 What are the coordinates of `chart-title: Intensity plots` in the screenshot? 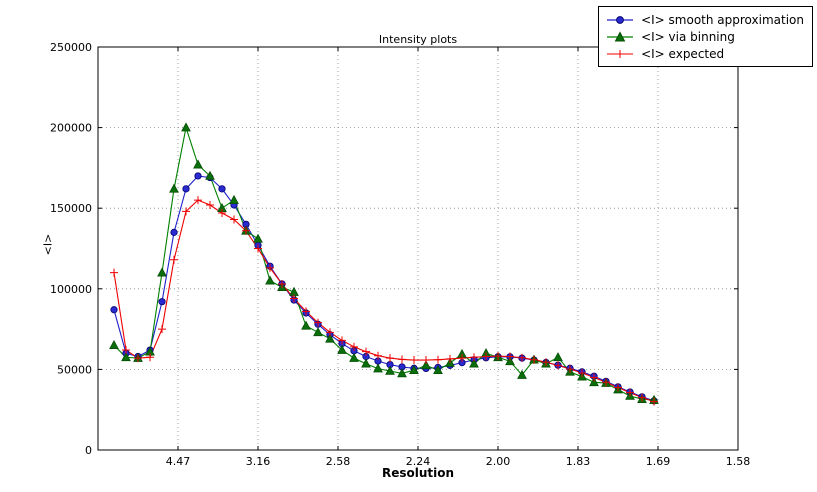 It's located at (418, 39).